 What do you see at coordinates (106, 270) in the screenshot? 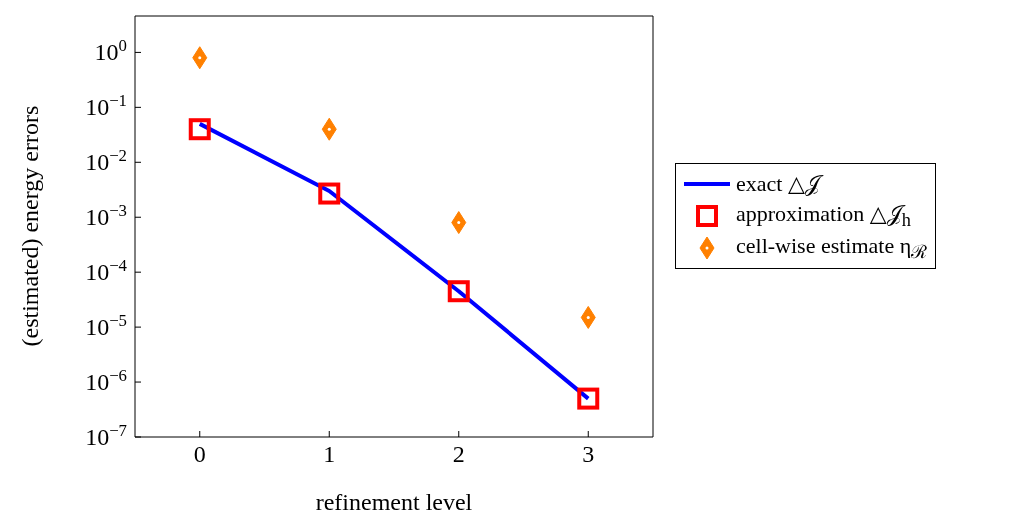
I see `y-tick-label: 10$^{−4}$` at bounding box center [106, 270].